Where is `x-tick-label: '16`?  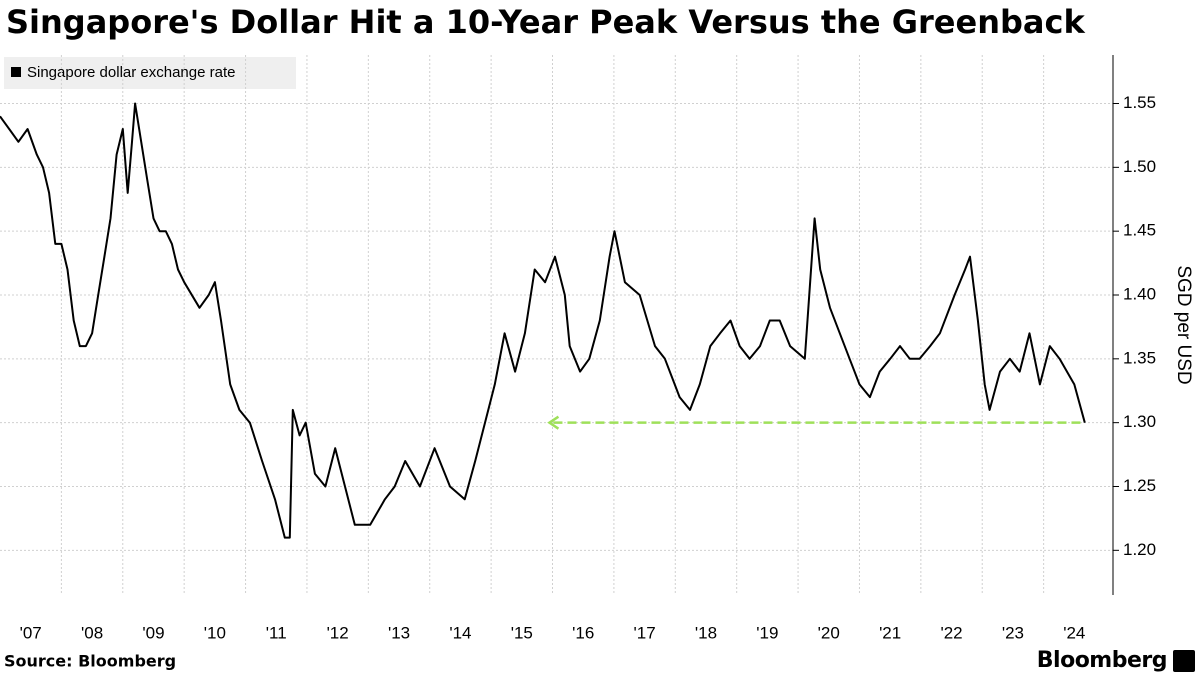 x-tick-label: '16 is located at coordinates (583, 632).